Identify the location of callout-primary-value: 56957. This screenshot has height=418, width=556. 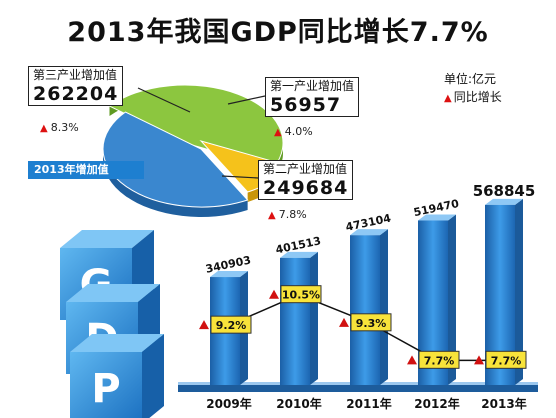
(306, 105).